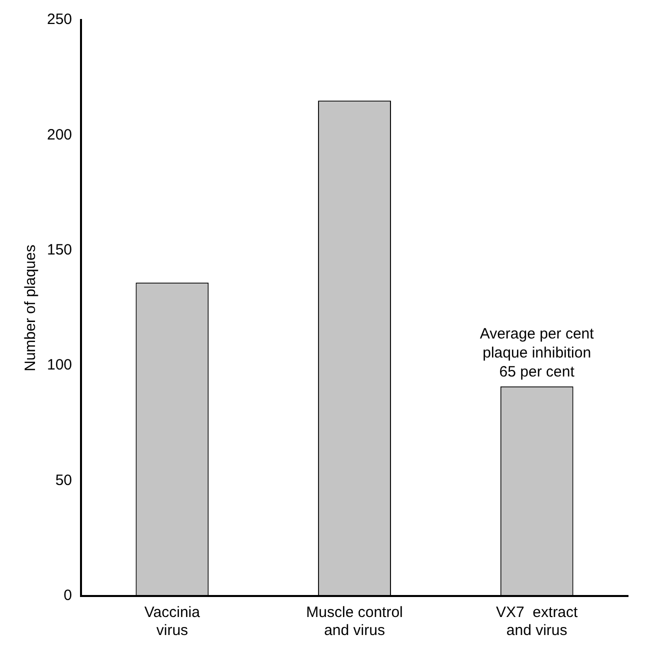 The image size is (657, 663). What do you see at coordinates (537, 352) in the screenshot?
I see `annotation: Average per cent plaque inhibition 65 per cent` at bounding box center [537, 352].